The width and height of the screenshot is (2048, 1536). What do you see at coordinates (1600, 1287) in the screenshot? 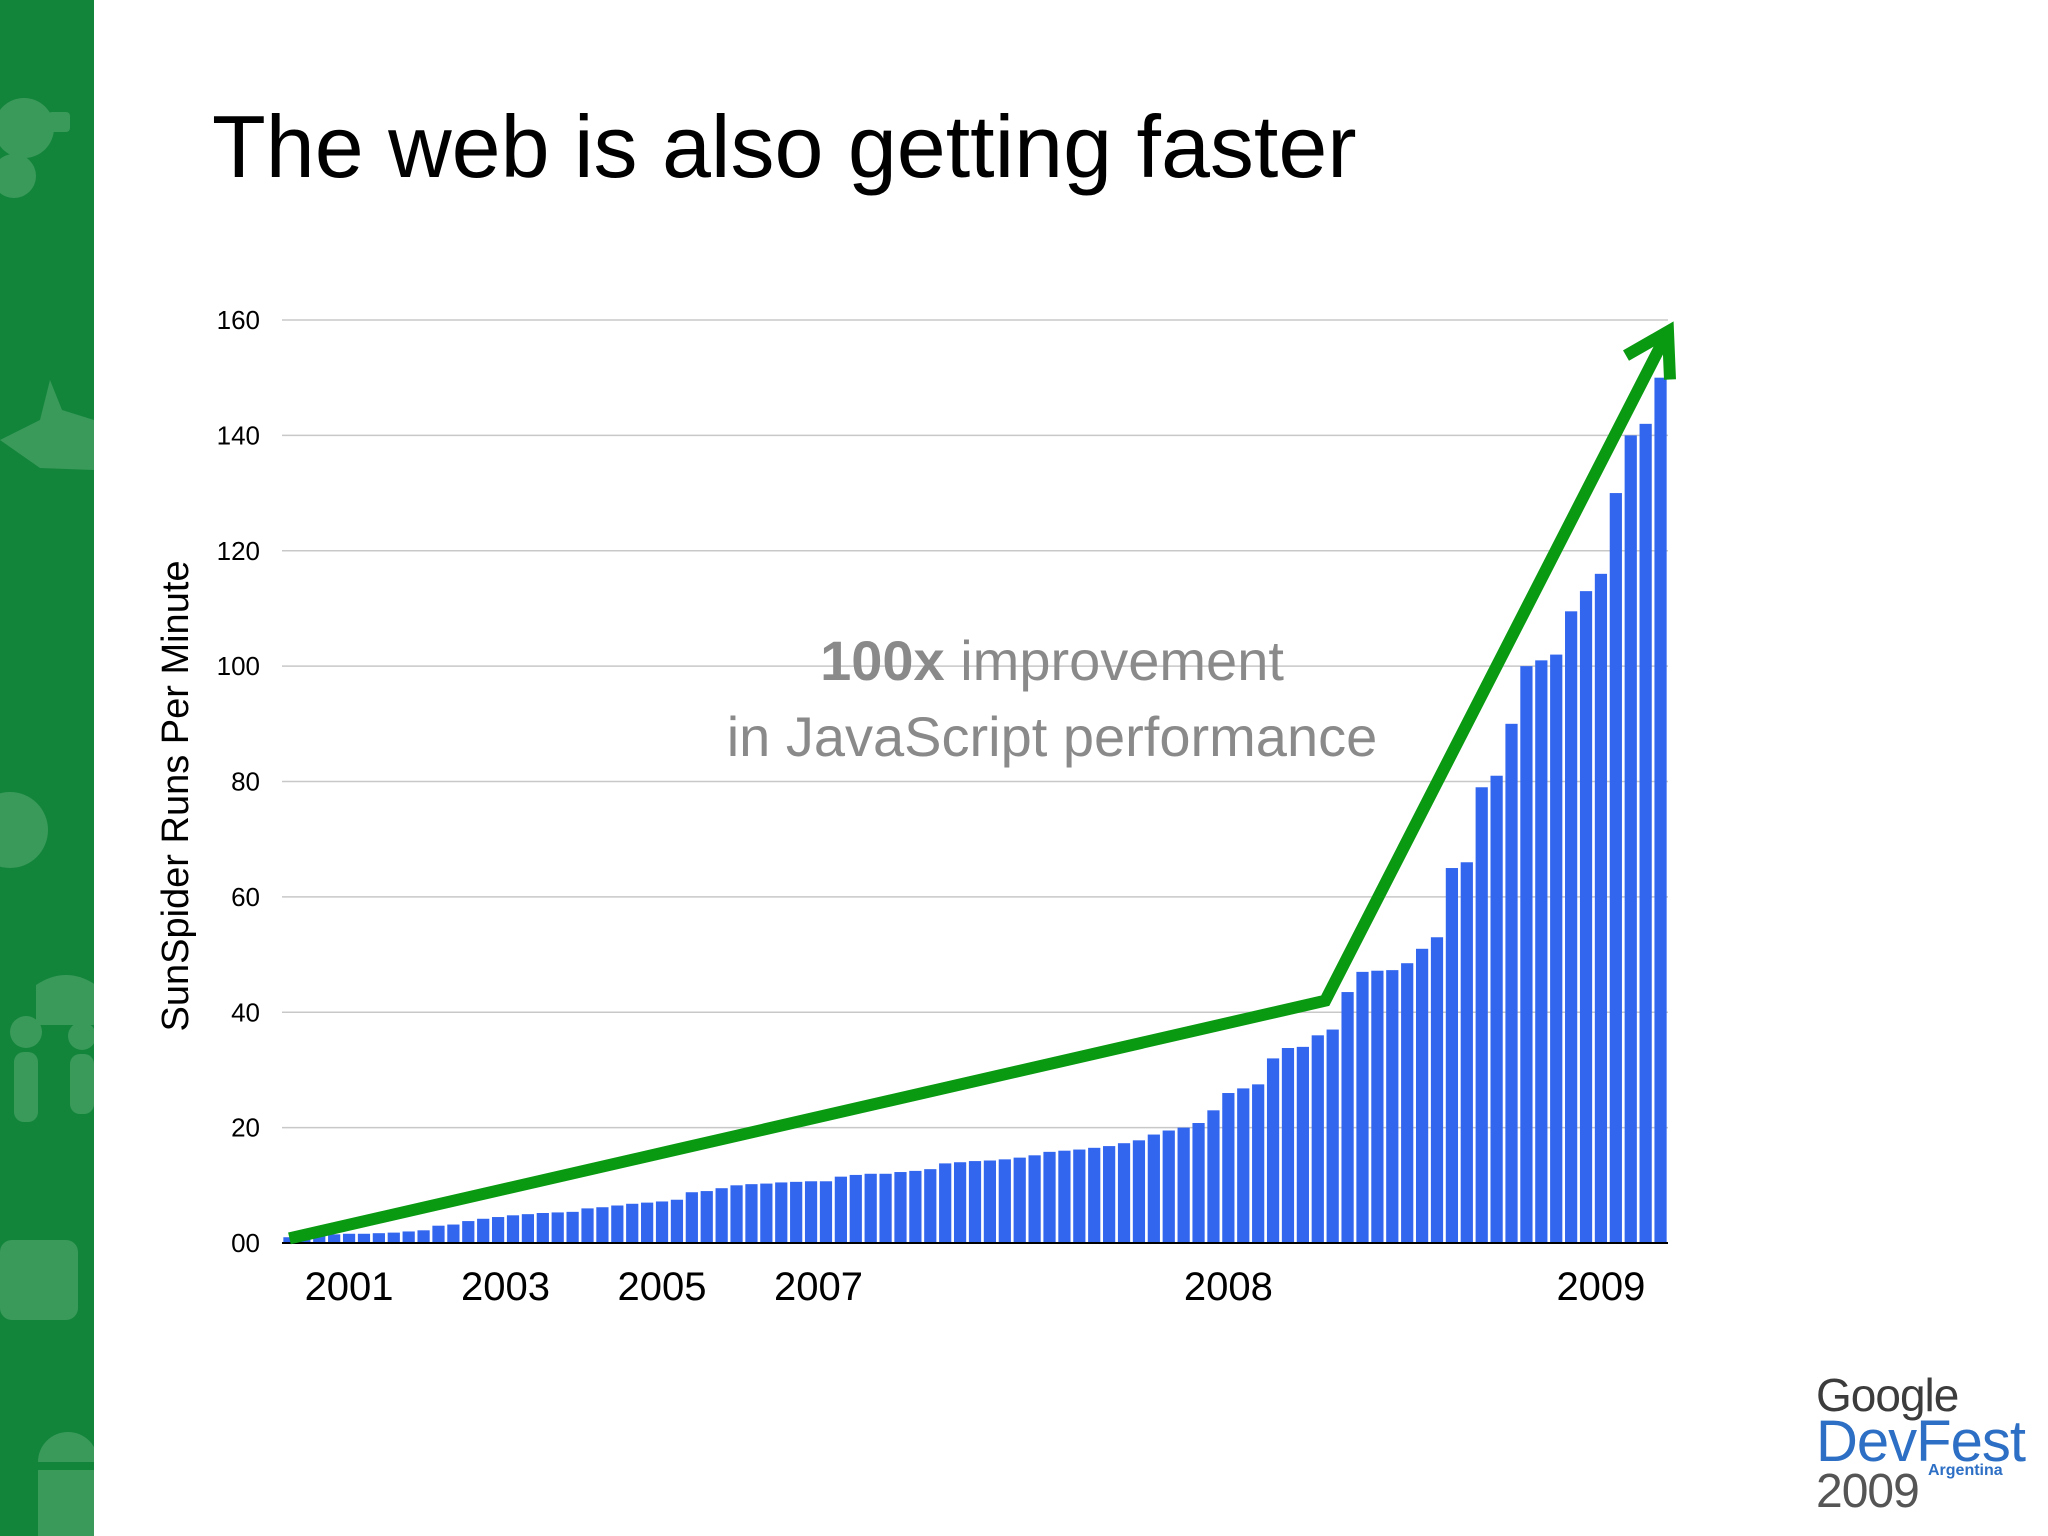
I see `x-tick-label: 2009` at bounding box center [1600, 1287].